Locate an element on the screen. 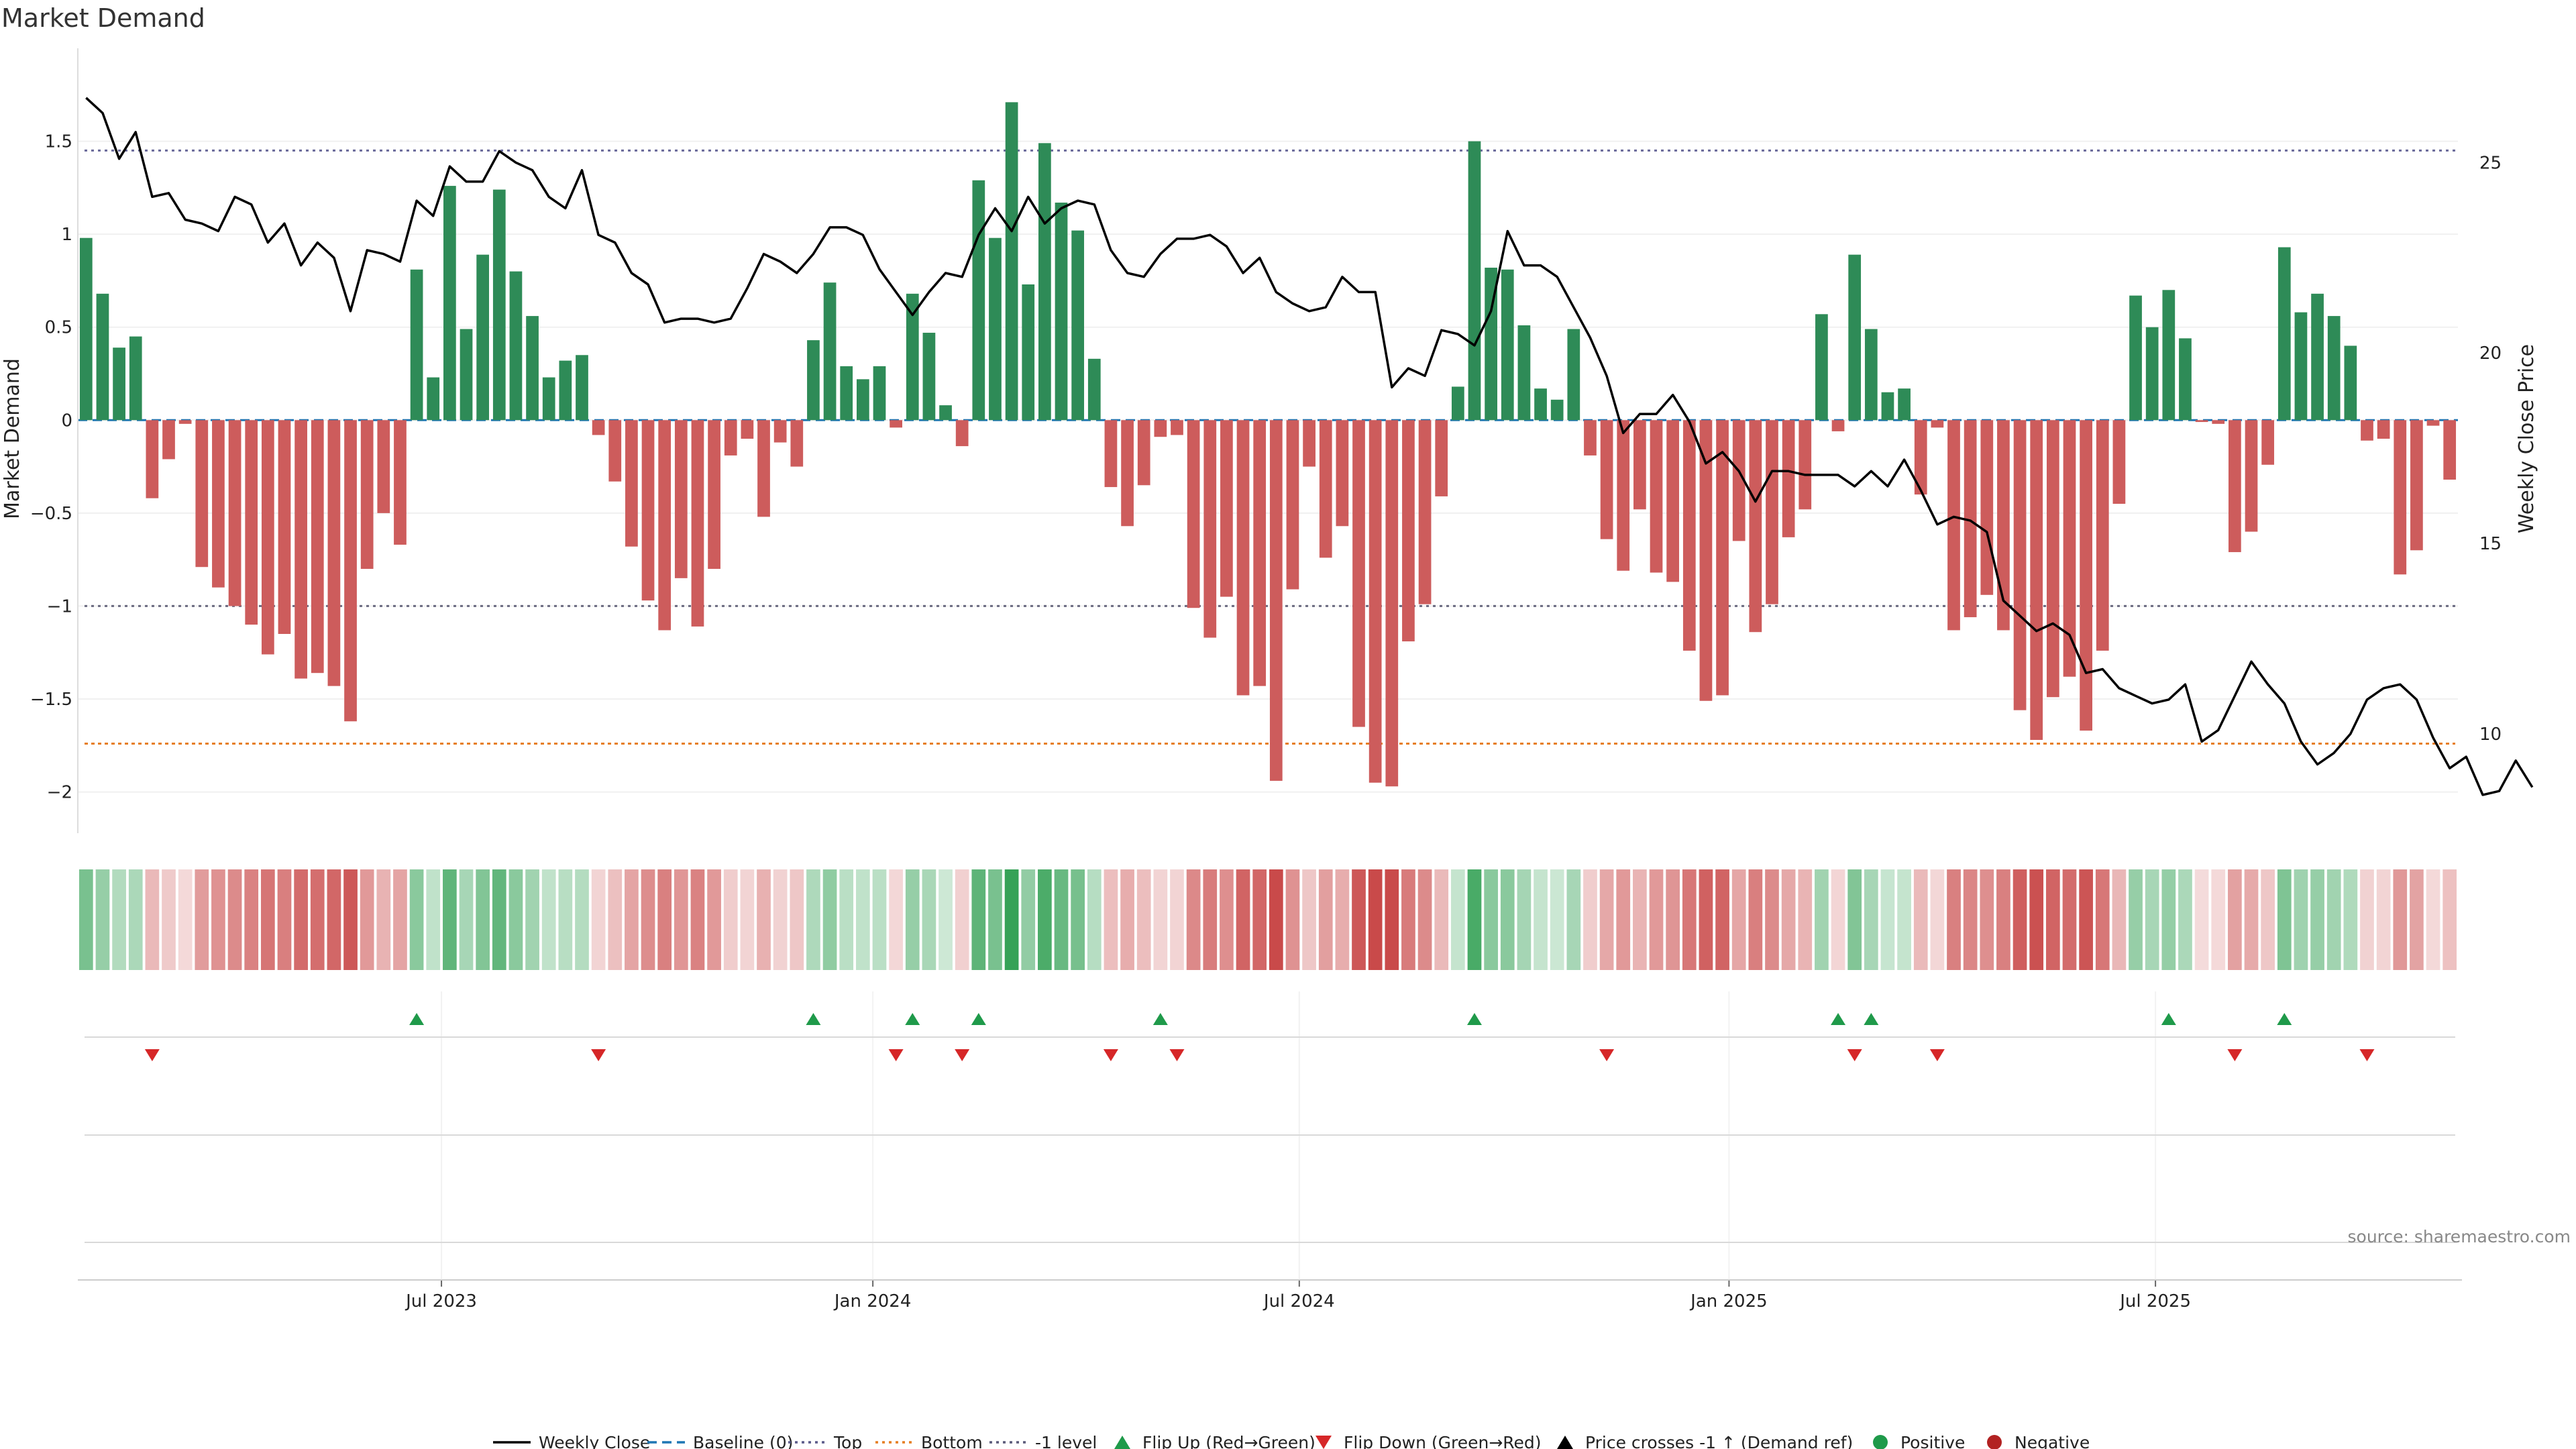  legend-label: Baseline (0) is located at coordinates (743, 1441).